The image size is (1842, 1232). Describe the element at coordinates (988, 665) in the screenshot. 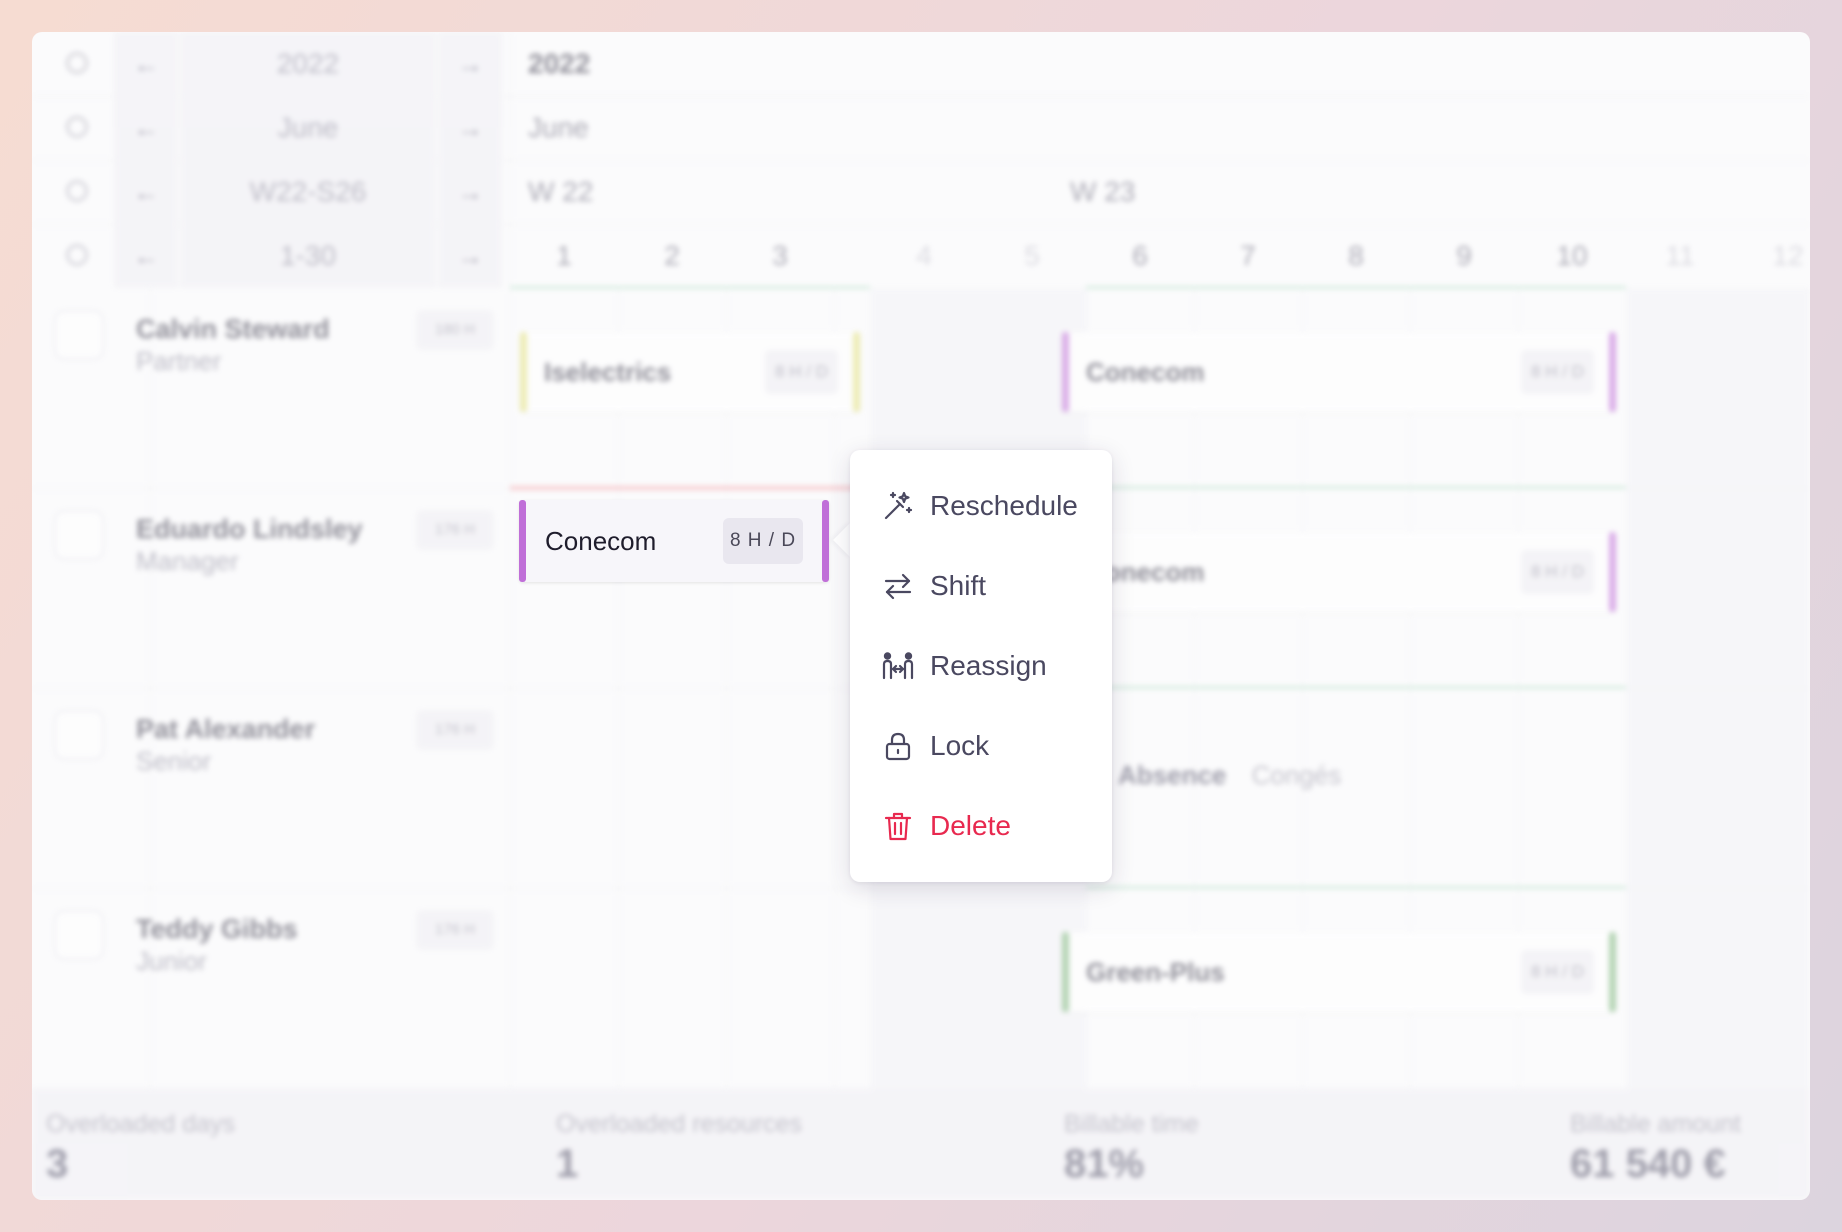

I see `menu-item-label: Reassign` at that location.